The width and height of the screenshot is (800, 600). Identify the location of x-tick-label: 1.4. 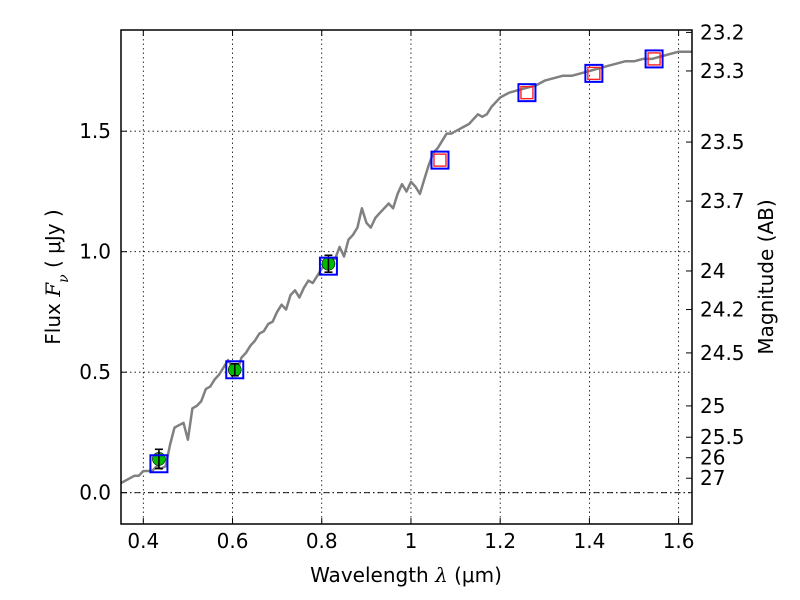
(589, 541).